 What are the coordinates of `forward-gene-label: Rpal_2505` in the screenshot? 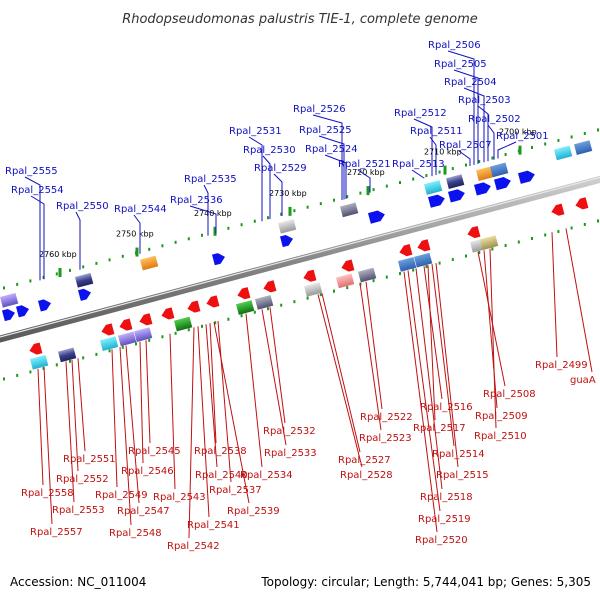 It's located at (460, 64).